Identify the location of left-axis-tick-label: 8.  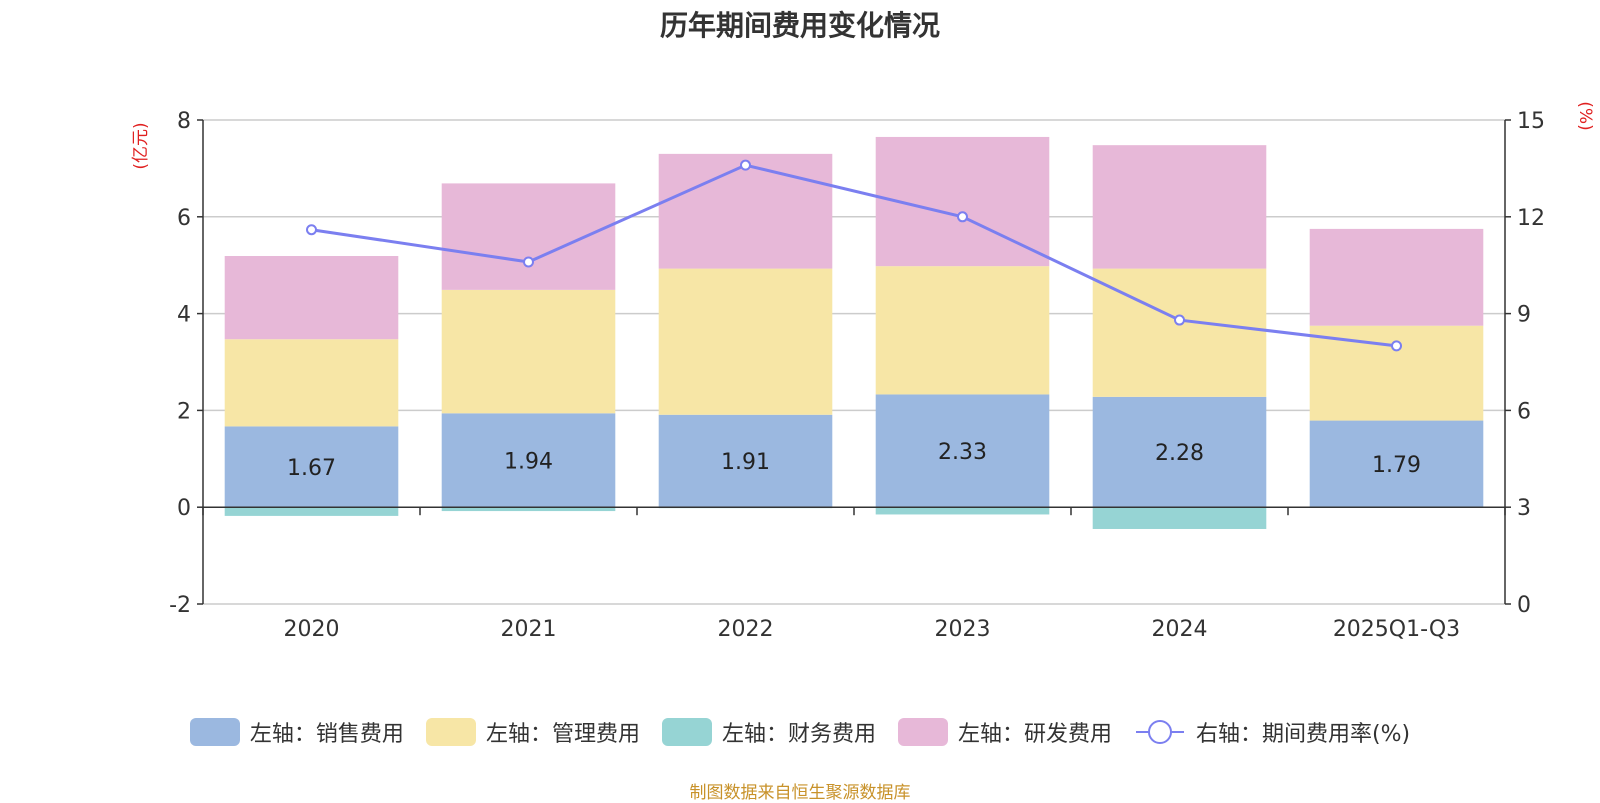
(184, 121).